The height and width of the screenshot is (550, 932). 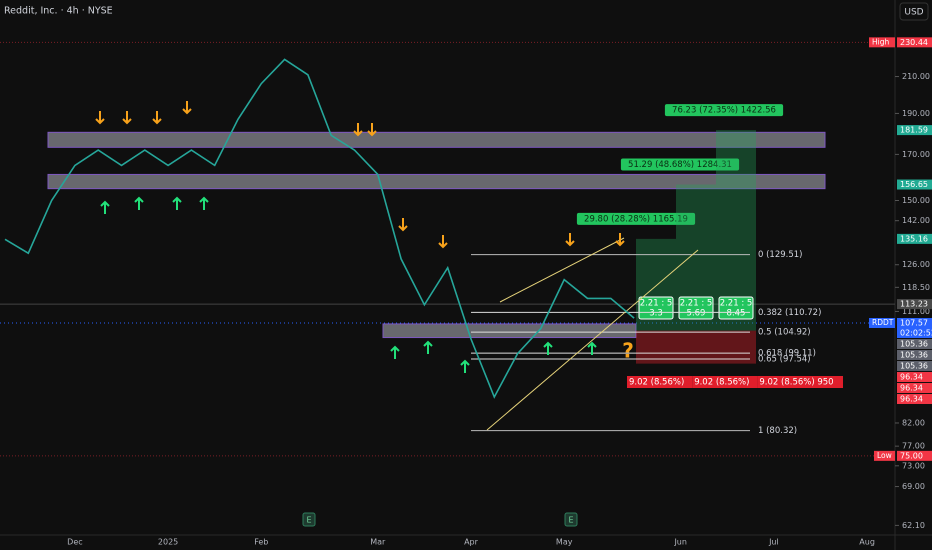 What do you see at coordinates (656, 314) in the screenshot?
I see `ratio-value: 3.3` at bounding box center [656, 314].